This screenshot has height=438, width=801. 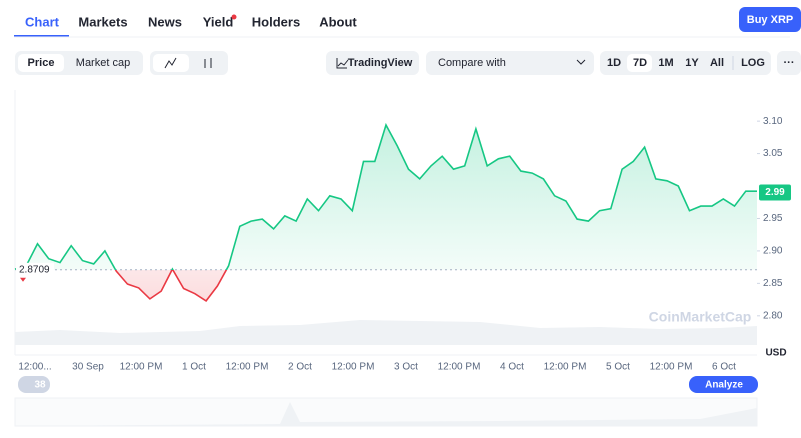 I want to click on y-tick-label: 2.80, so click(x=773, y=315).